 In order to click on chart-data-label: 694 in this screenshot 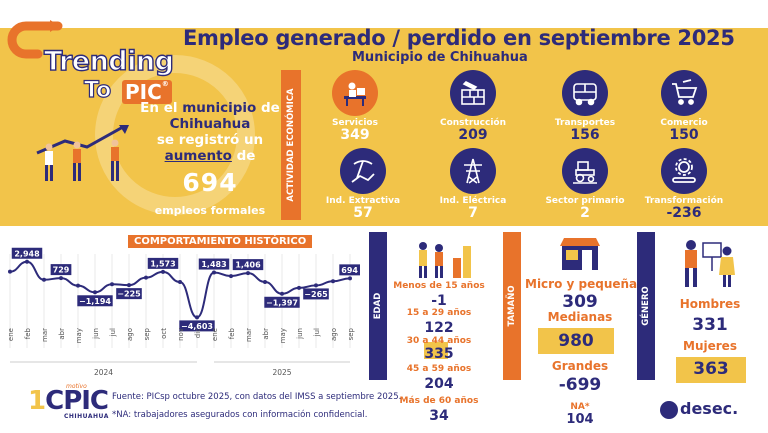, I will do `click(349, 270)`.